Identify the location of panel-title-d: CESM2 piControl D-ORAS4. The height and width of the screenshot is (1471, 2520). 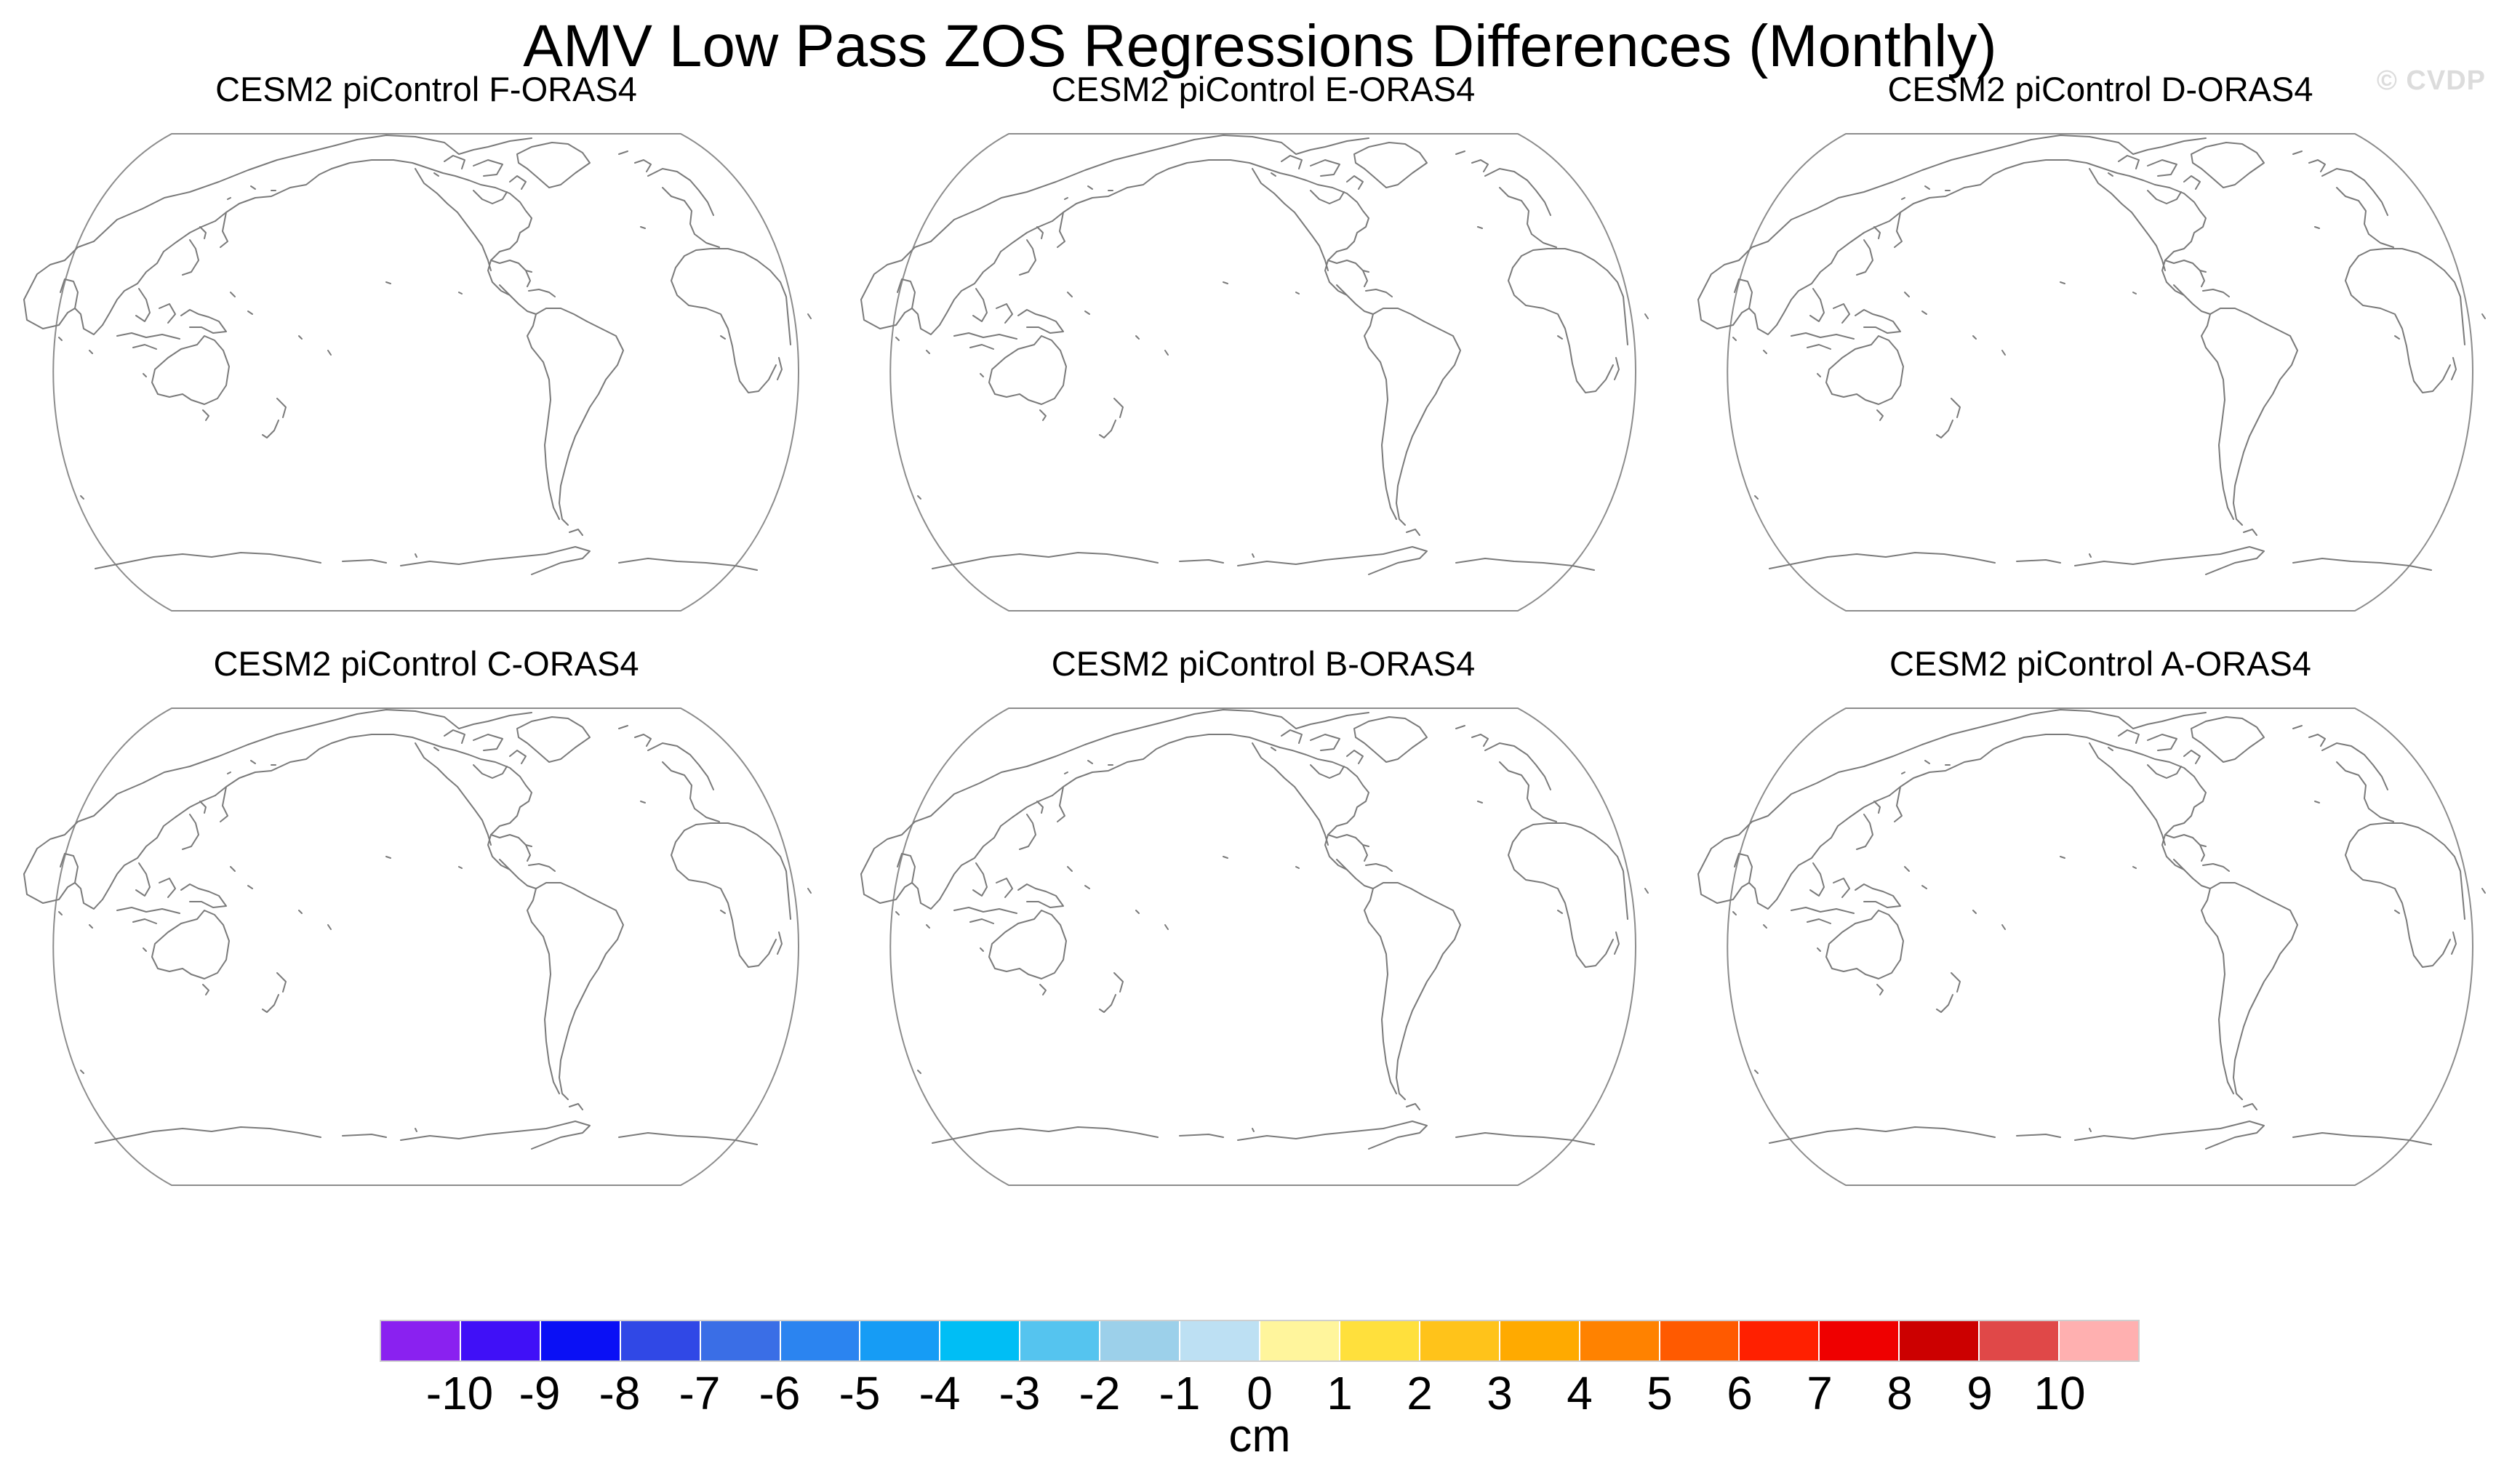
(2100, 89).